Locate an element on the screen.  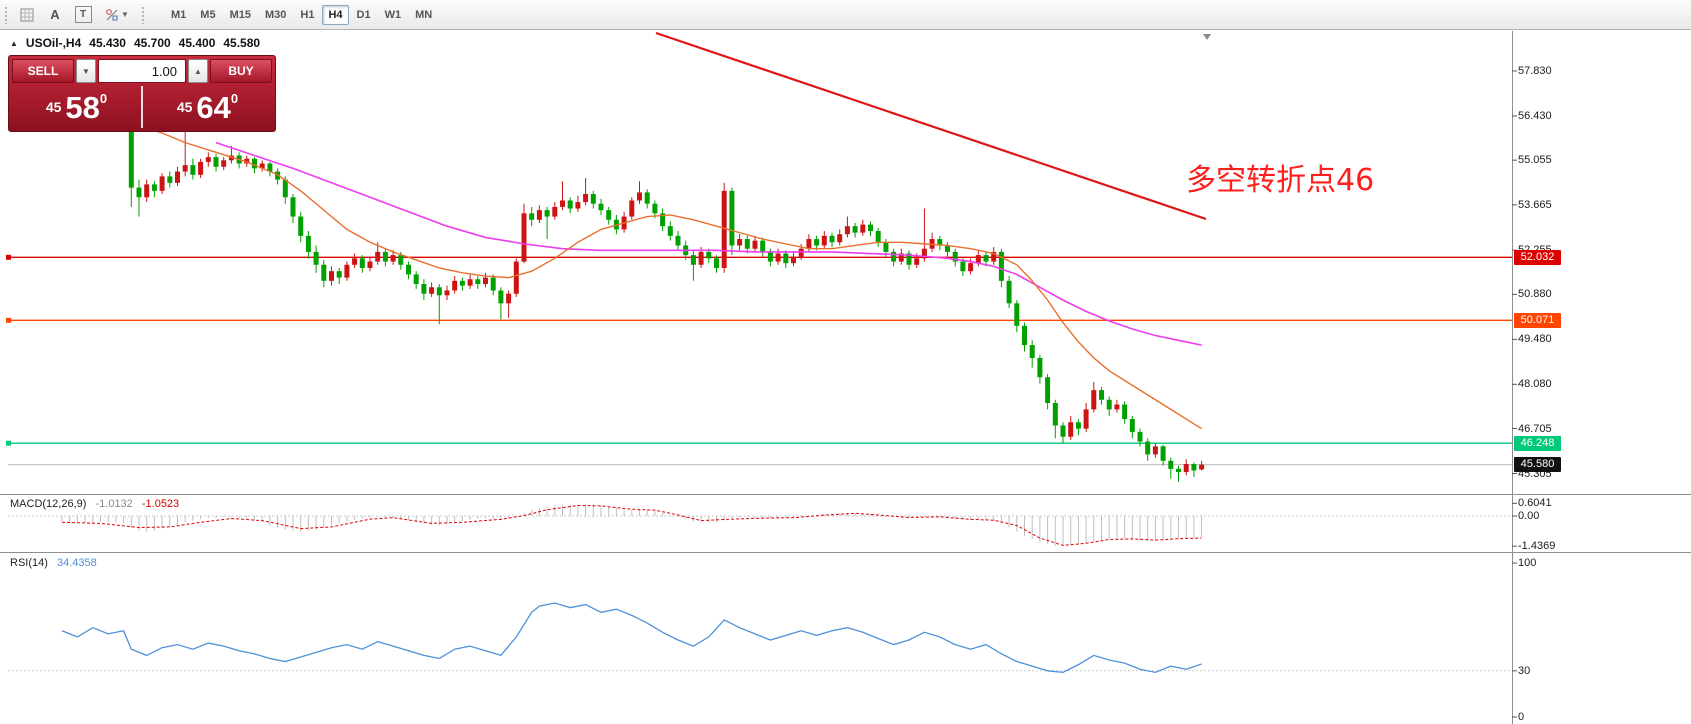
rsi-line is located at coordinates (631, 638).